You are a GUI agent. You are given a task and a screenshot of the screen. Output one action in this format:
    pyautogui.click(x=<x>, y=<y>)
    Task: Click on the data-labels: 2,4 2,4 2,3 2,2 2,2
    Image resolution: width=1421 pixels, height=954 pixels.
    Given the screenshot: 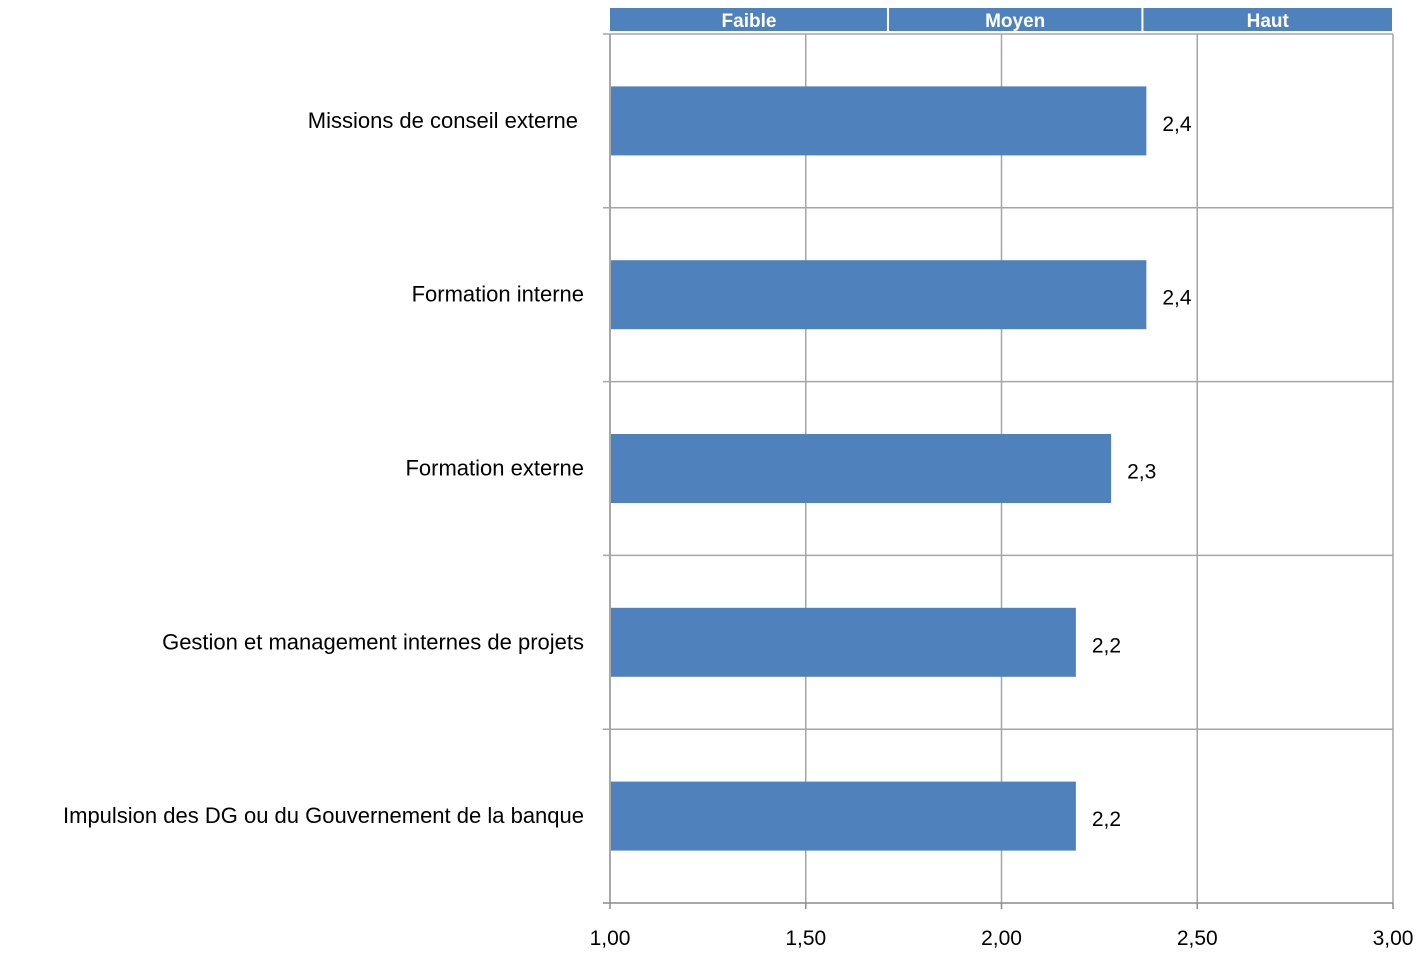 What is the action you would take?
    pyautogui.click(x=1142, y=472)
    